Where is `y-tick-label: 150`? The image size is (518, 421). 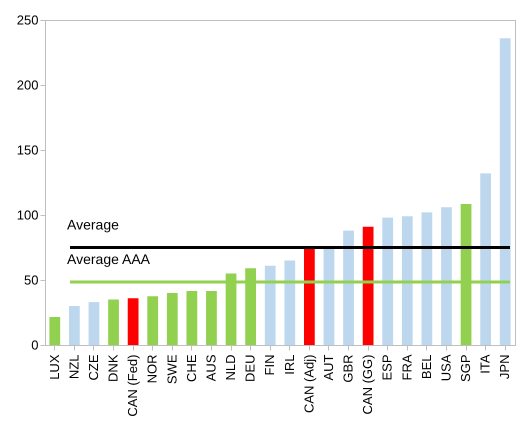 y-tick-label: 150 is located at coordinates (27, 150).